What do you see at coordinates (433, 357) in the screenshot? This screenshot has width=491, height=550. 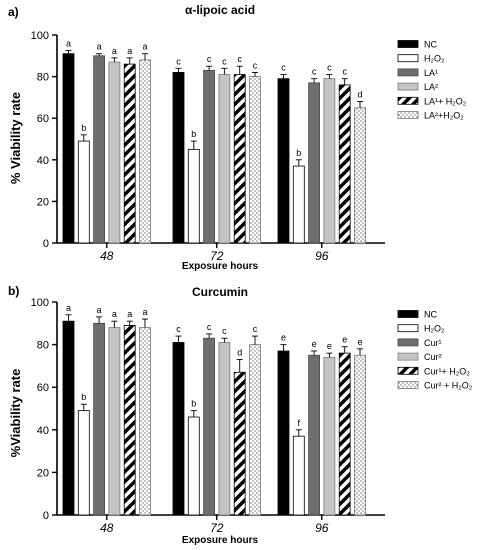 I see `legend-label: Cur²` at bounding box center [433, 357].